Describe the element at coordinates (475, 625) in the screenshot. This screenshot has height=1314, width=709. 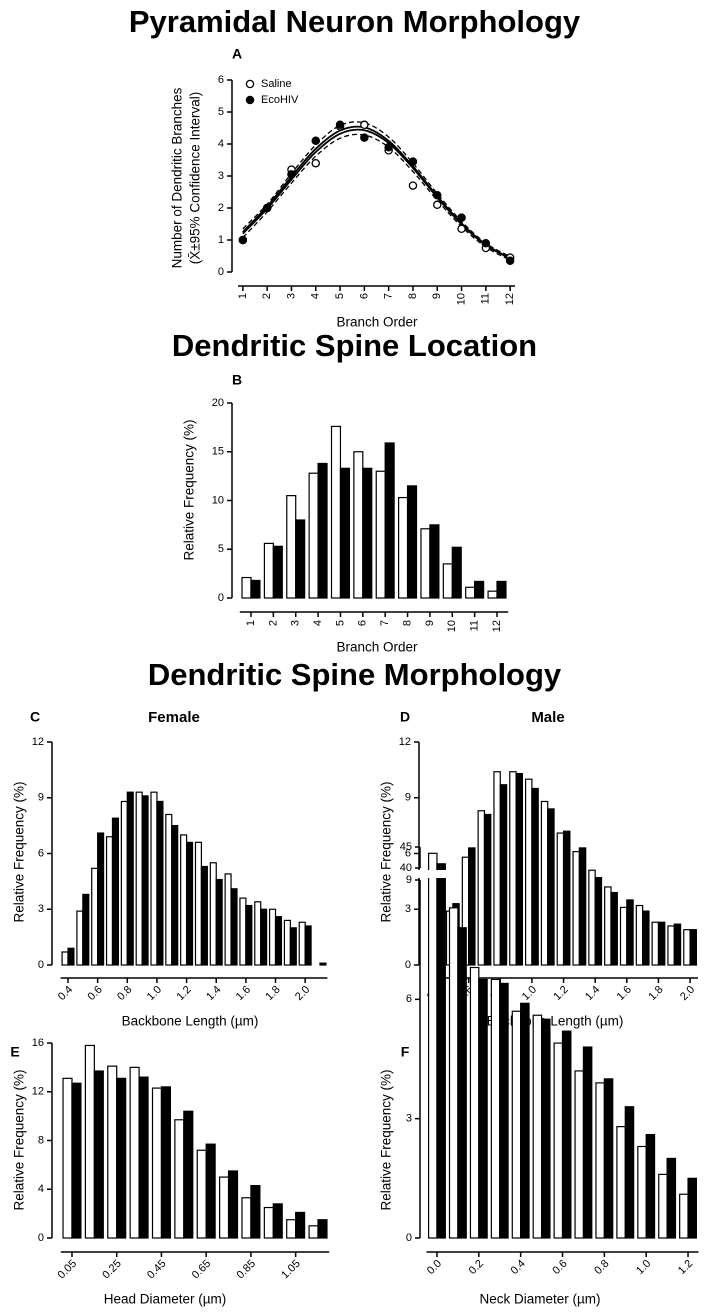
I see `x-tick-label: 11` at that location.